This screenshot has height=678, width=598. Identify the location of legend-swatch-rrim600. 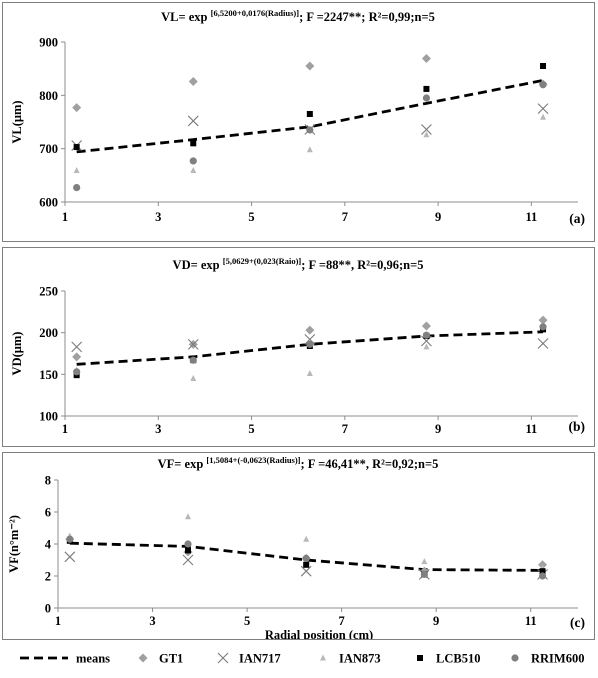
(515, 658).